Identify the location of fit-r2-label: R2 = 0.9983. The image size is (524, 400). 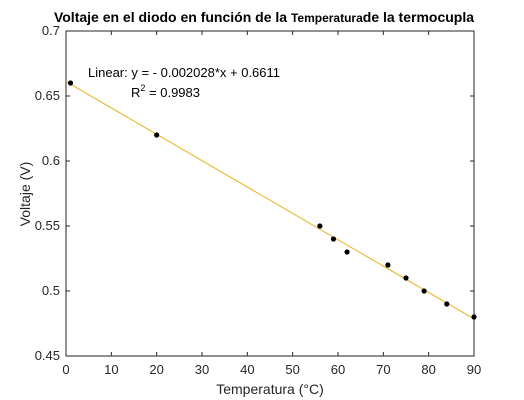
(165, 91).